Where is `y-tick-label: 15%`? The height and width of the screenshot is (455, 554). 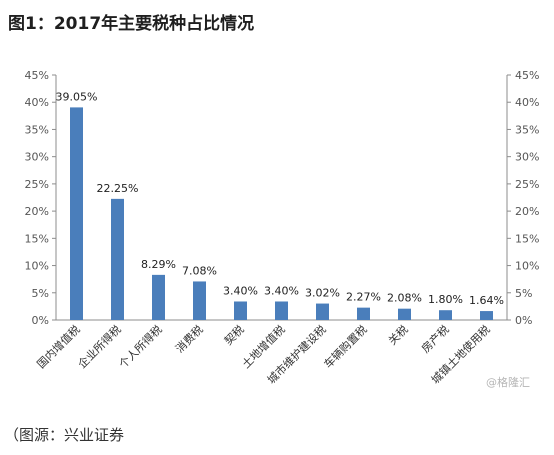
y-tick-label: 15% is located at coordinates (37, 238).